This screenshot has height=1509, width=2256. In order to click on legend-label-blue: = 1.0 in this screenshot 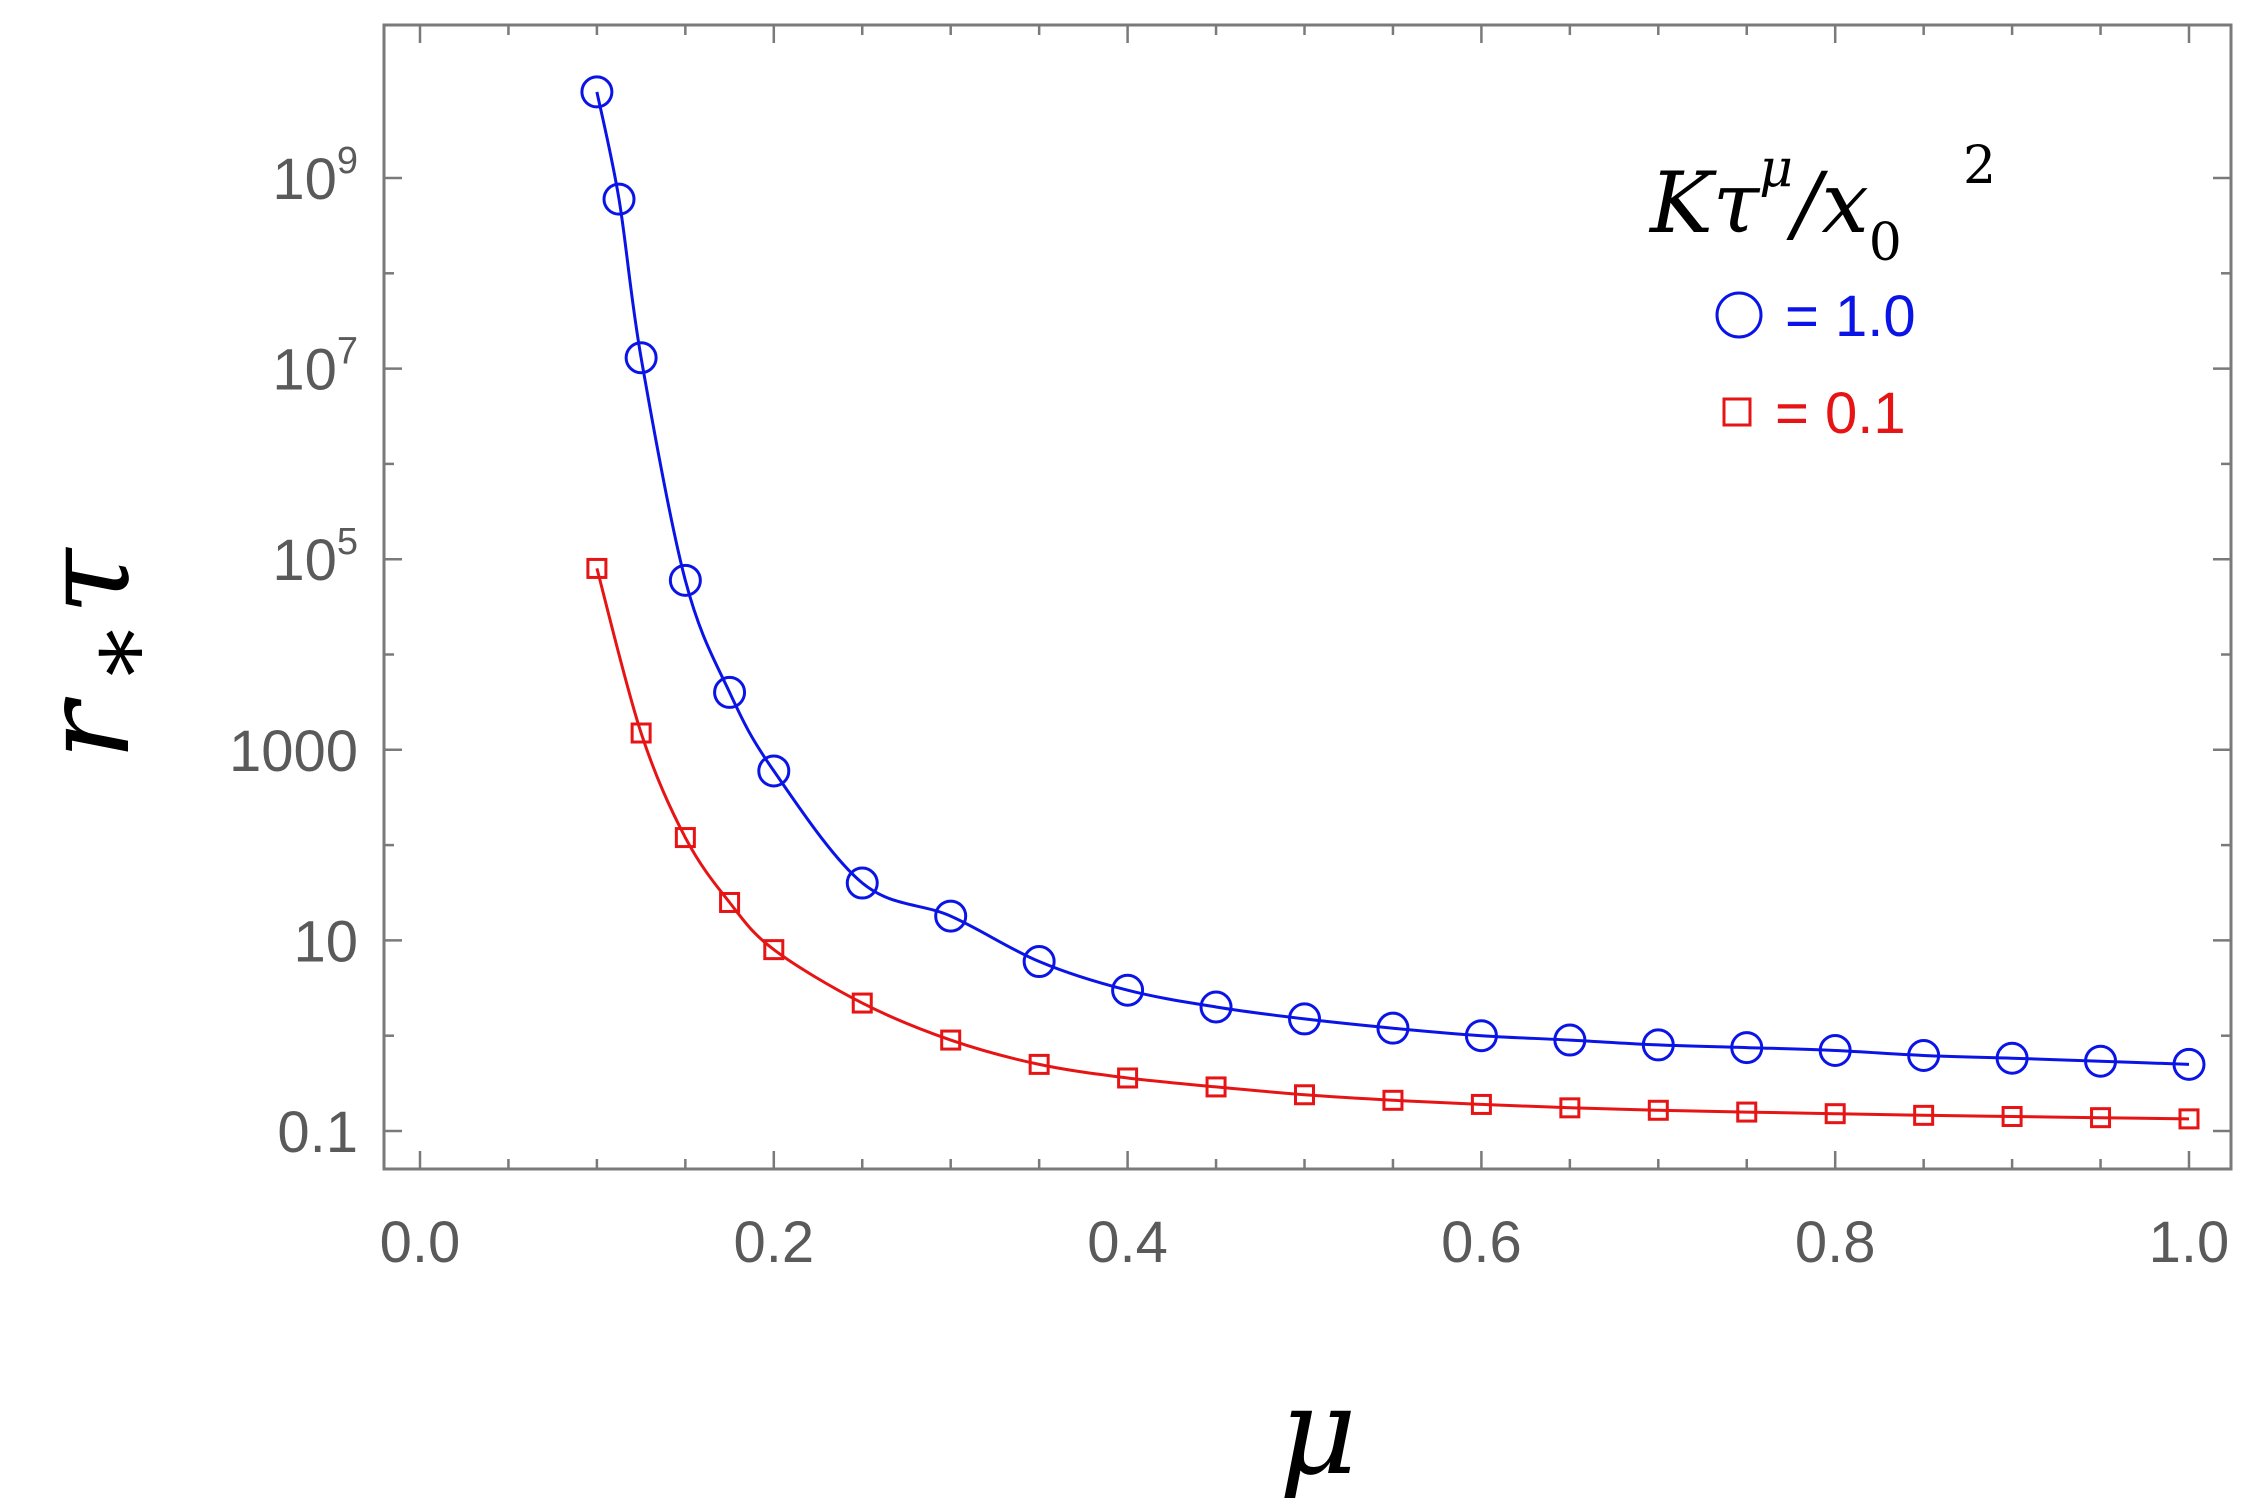, I will do `click(1850, 316)`.